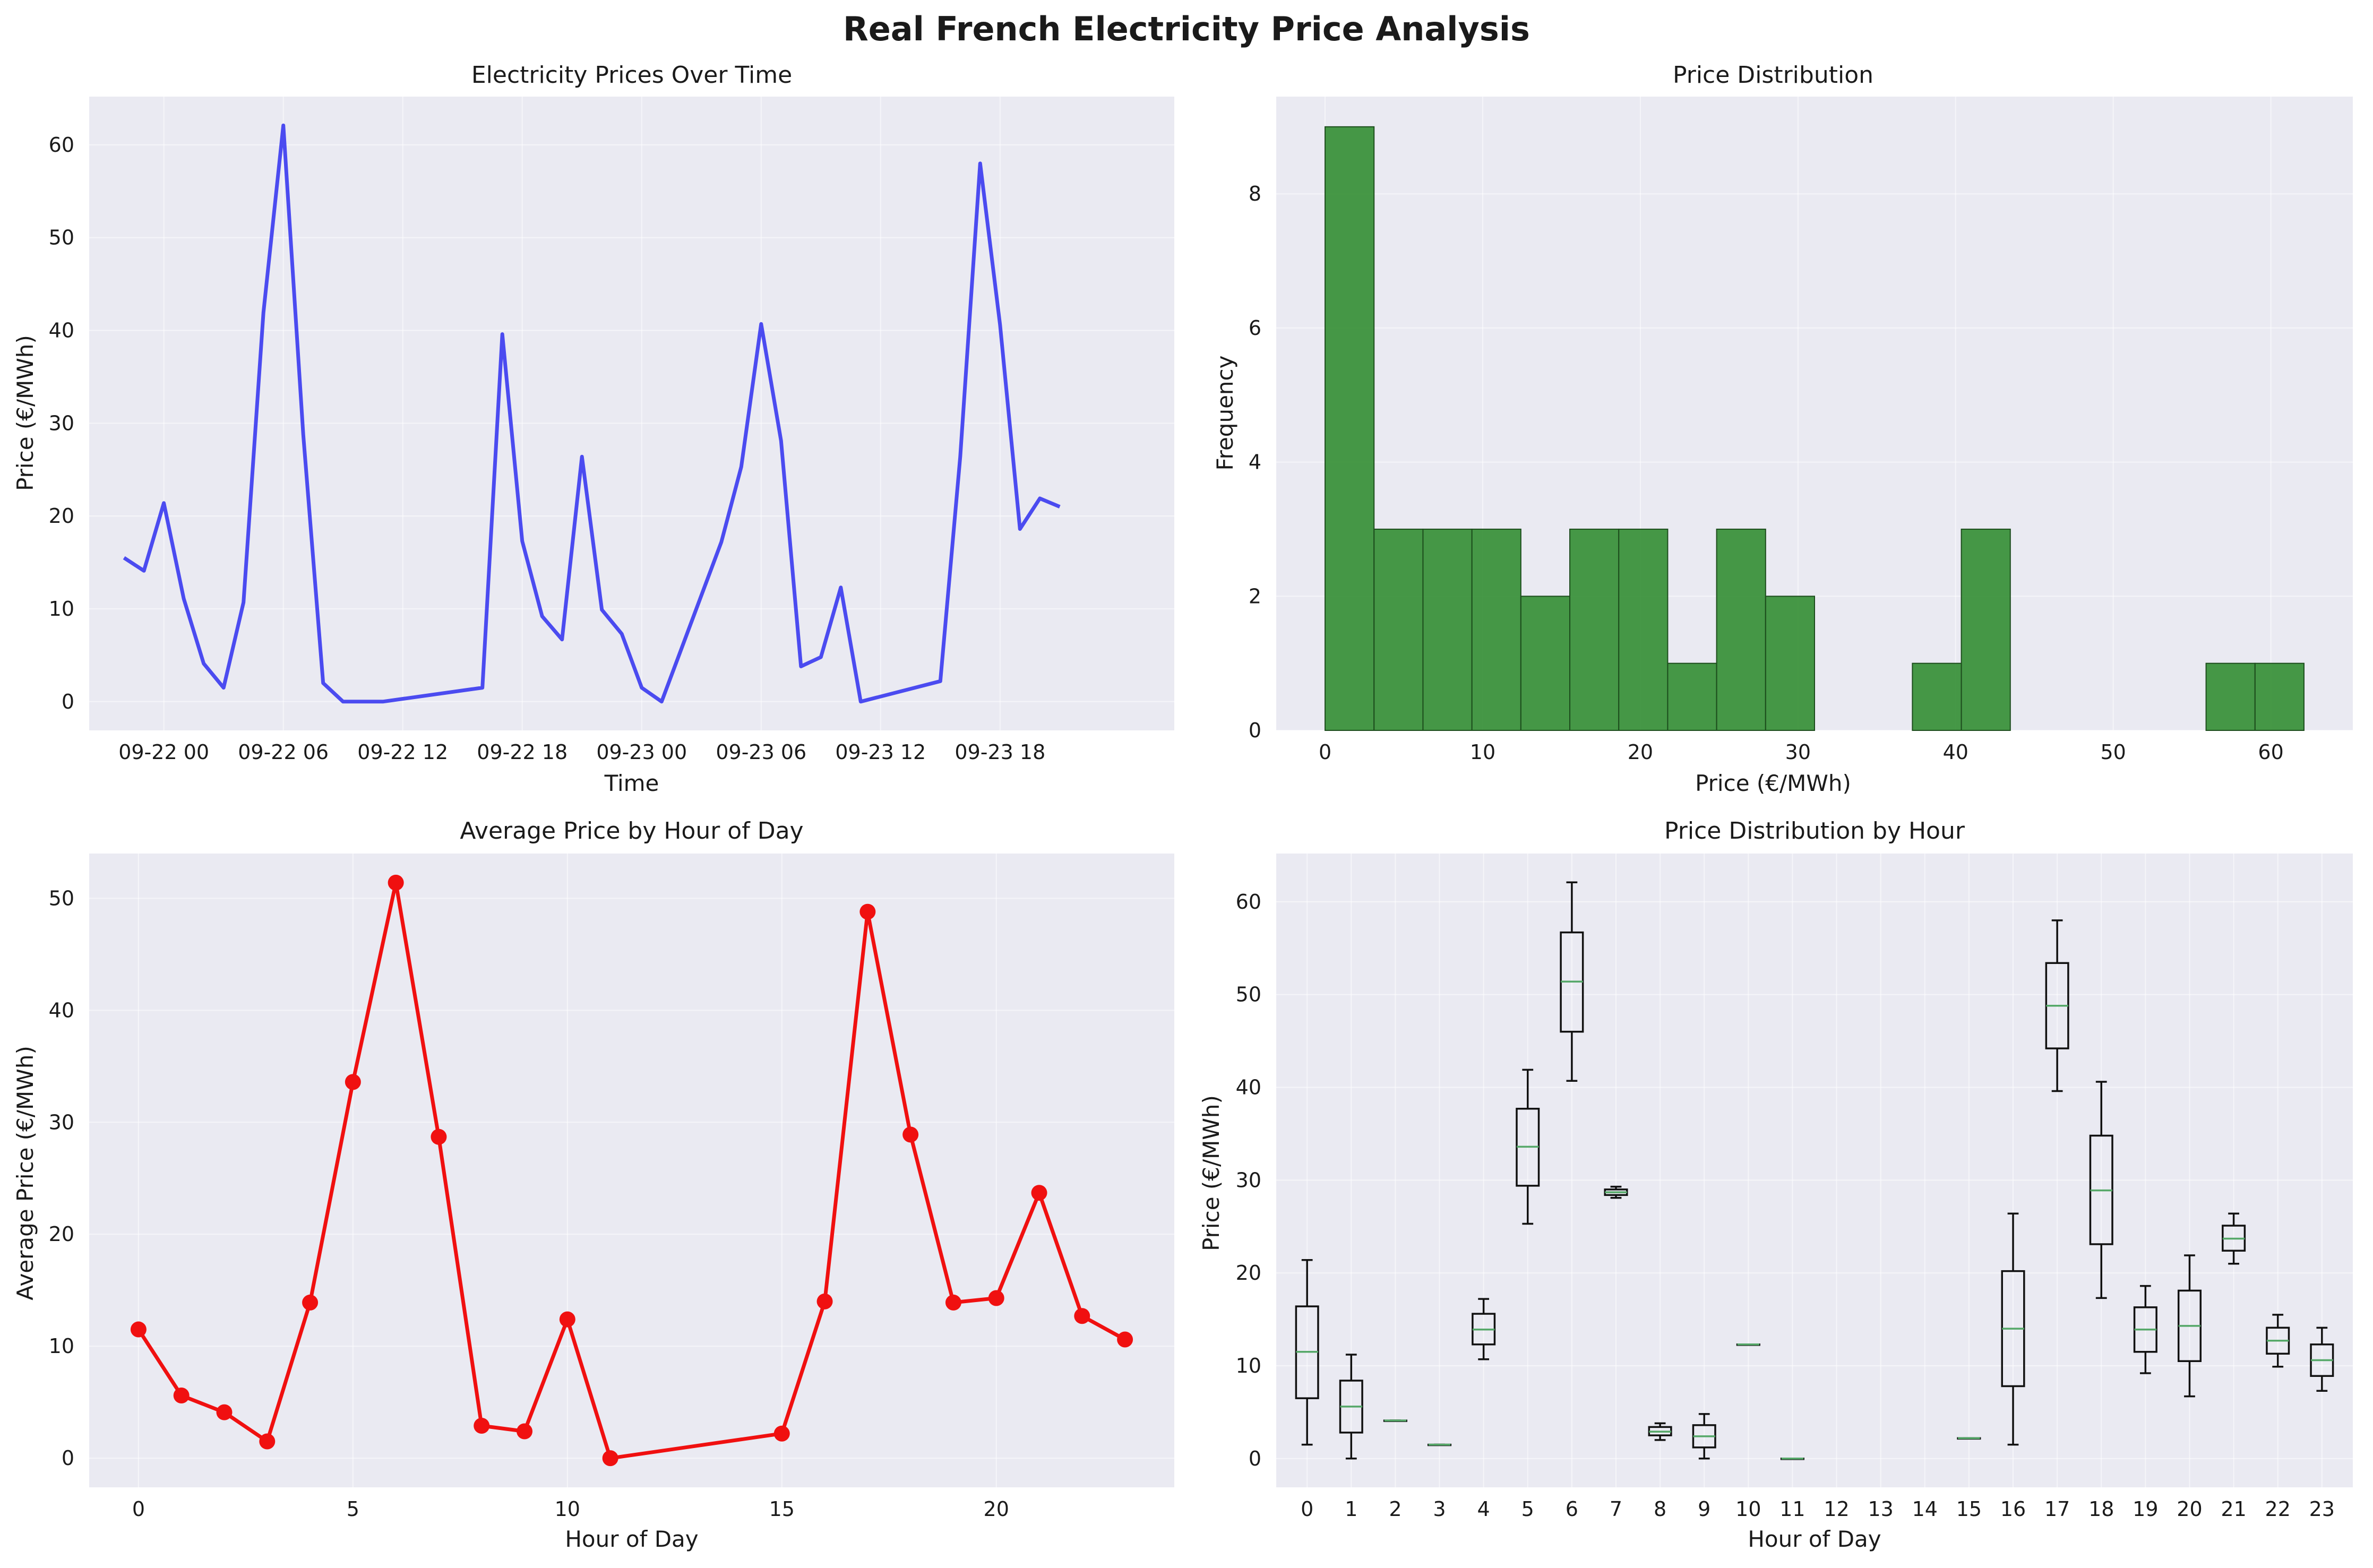 This screenshot has width=2373, height=1568. Describe the element at coordinates (1814, 1539) in the screenshot. I see `hourly-box-xlabel: Hour of Day` at that location.